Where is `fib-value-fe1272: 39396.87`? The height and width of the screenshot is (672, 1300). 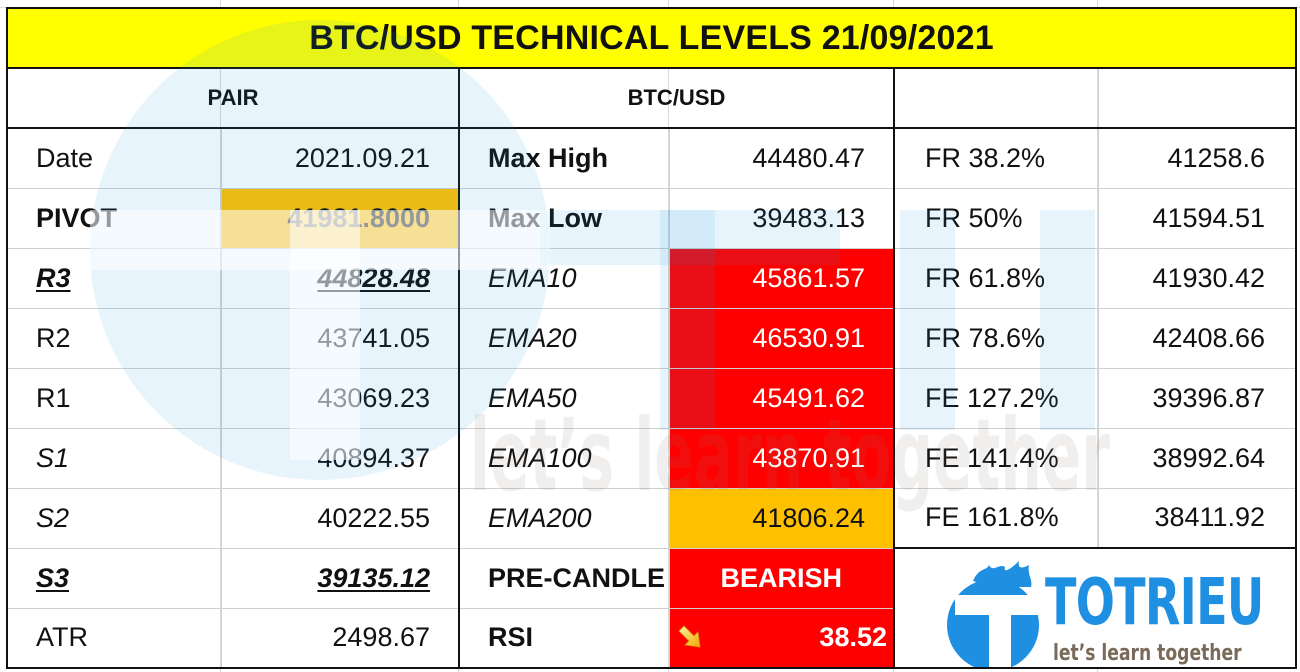
fib-value-fe1272: 39396.87 is located at coordinates (1197, 398).